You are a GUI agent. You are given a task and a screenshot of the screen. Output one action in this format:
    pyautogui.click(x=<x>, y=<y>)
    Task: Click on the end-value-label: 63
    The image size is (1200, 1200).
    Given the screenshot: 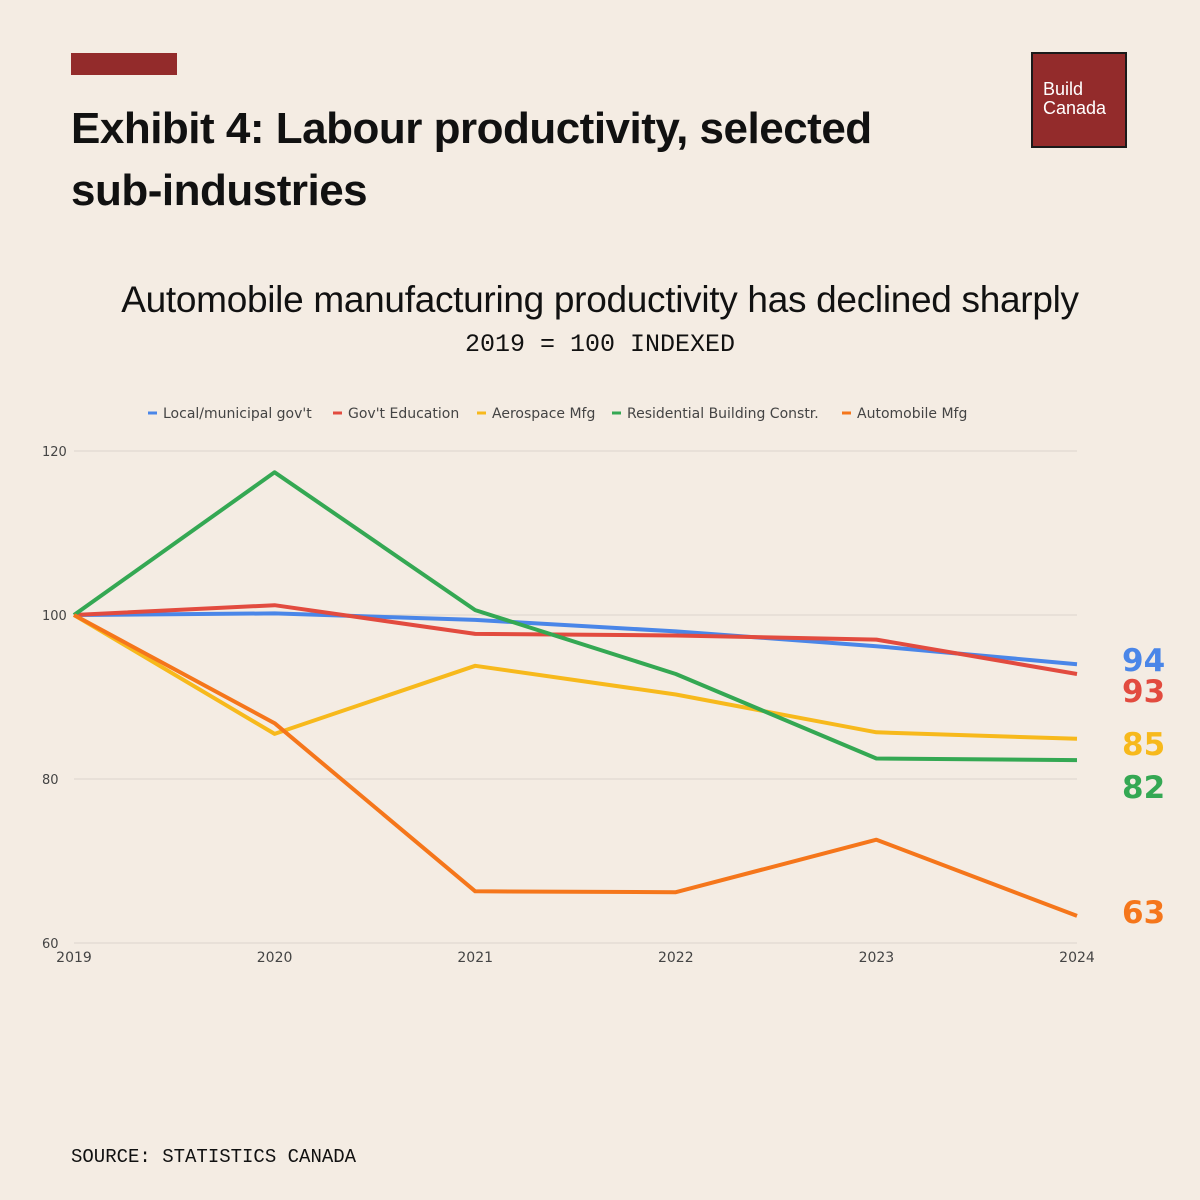 What is the action you would take?
    pyautogui.click(x=1143, y=913)
    